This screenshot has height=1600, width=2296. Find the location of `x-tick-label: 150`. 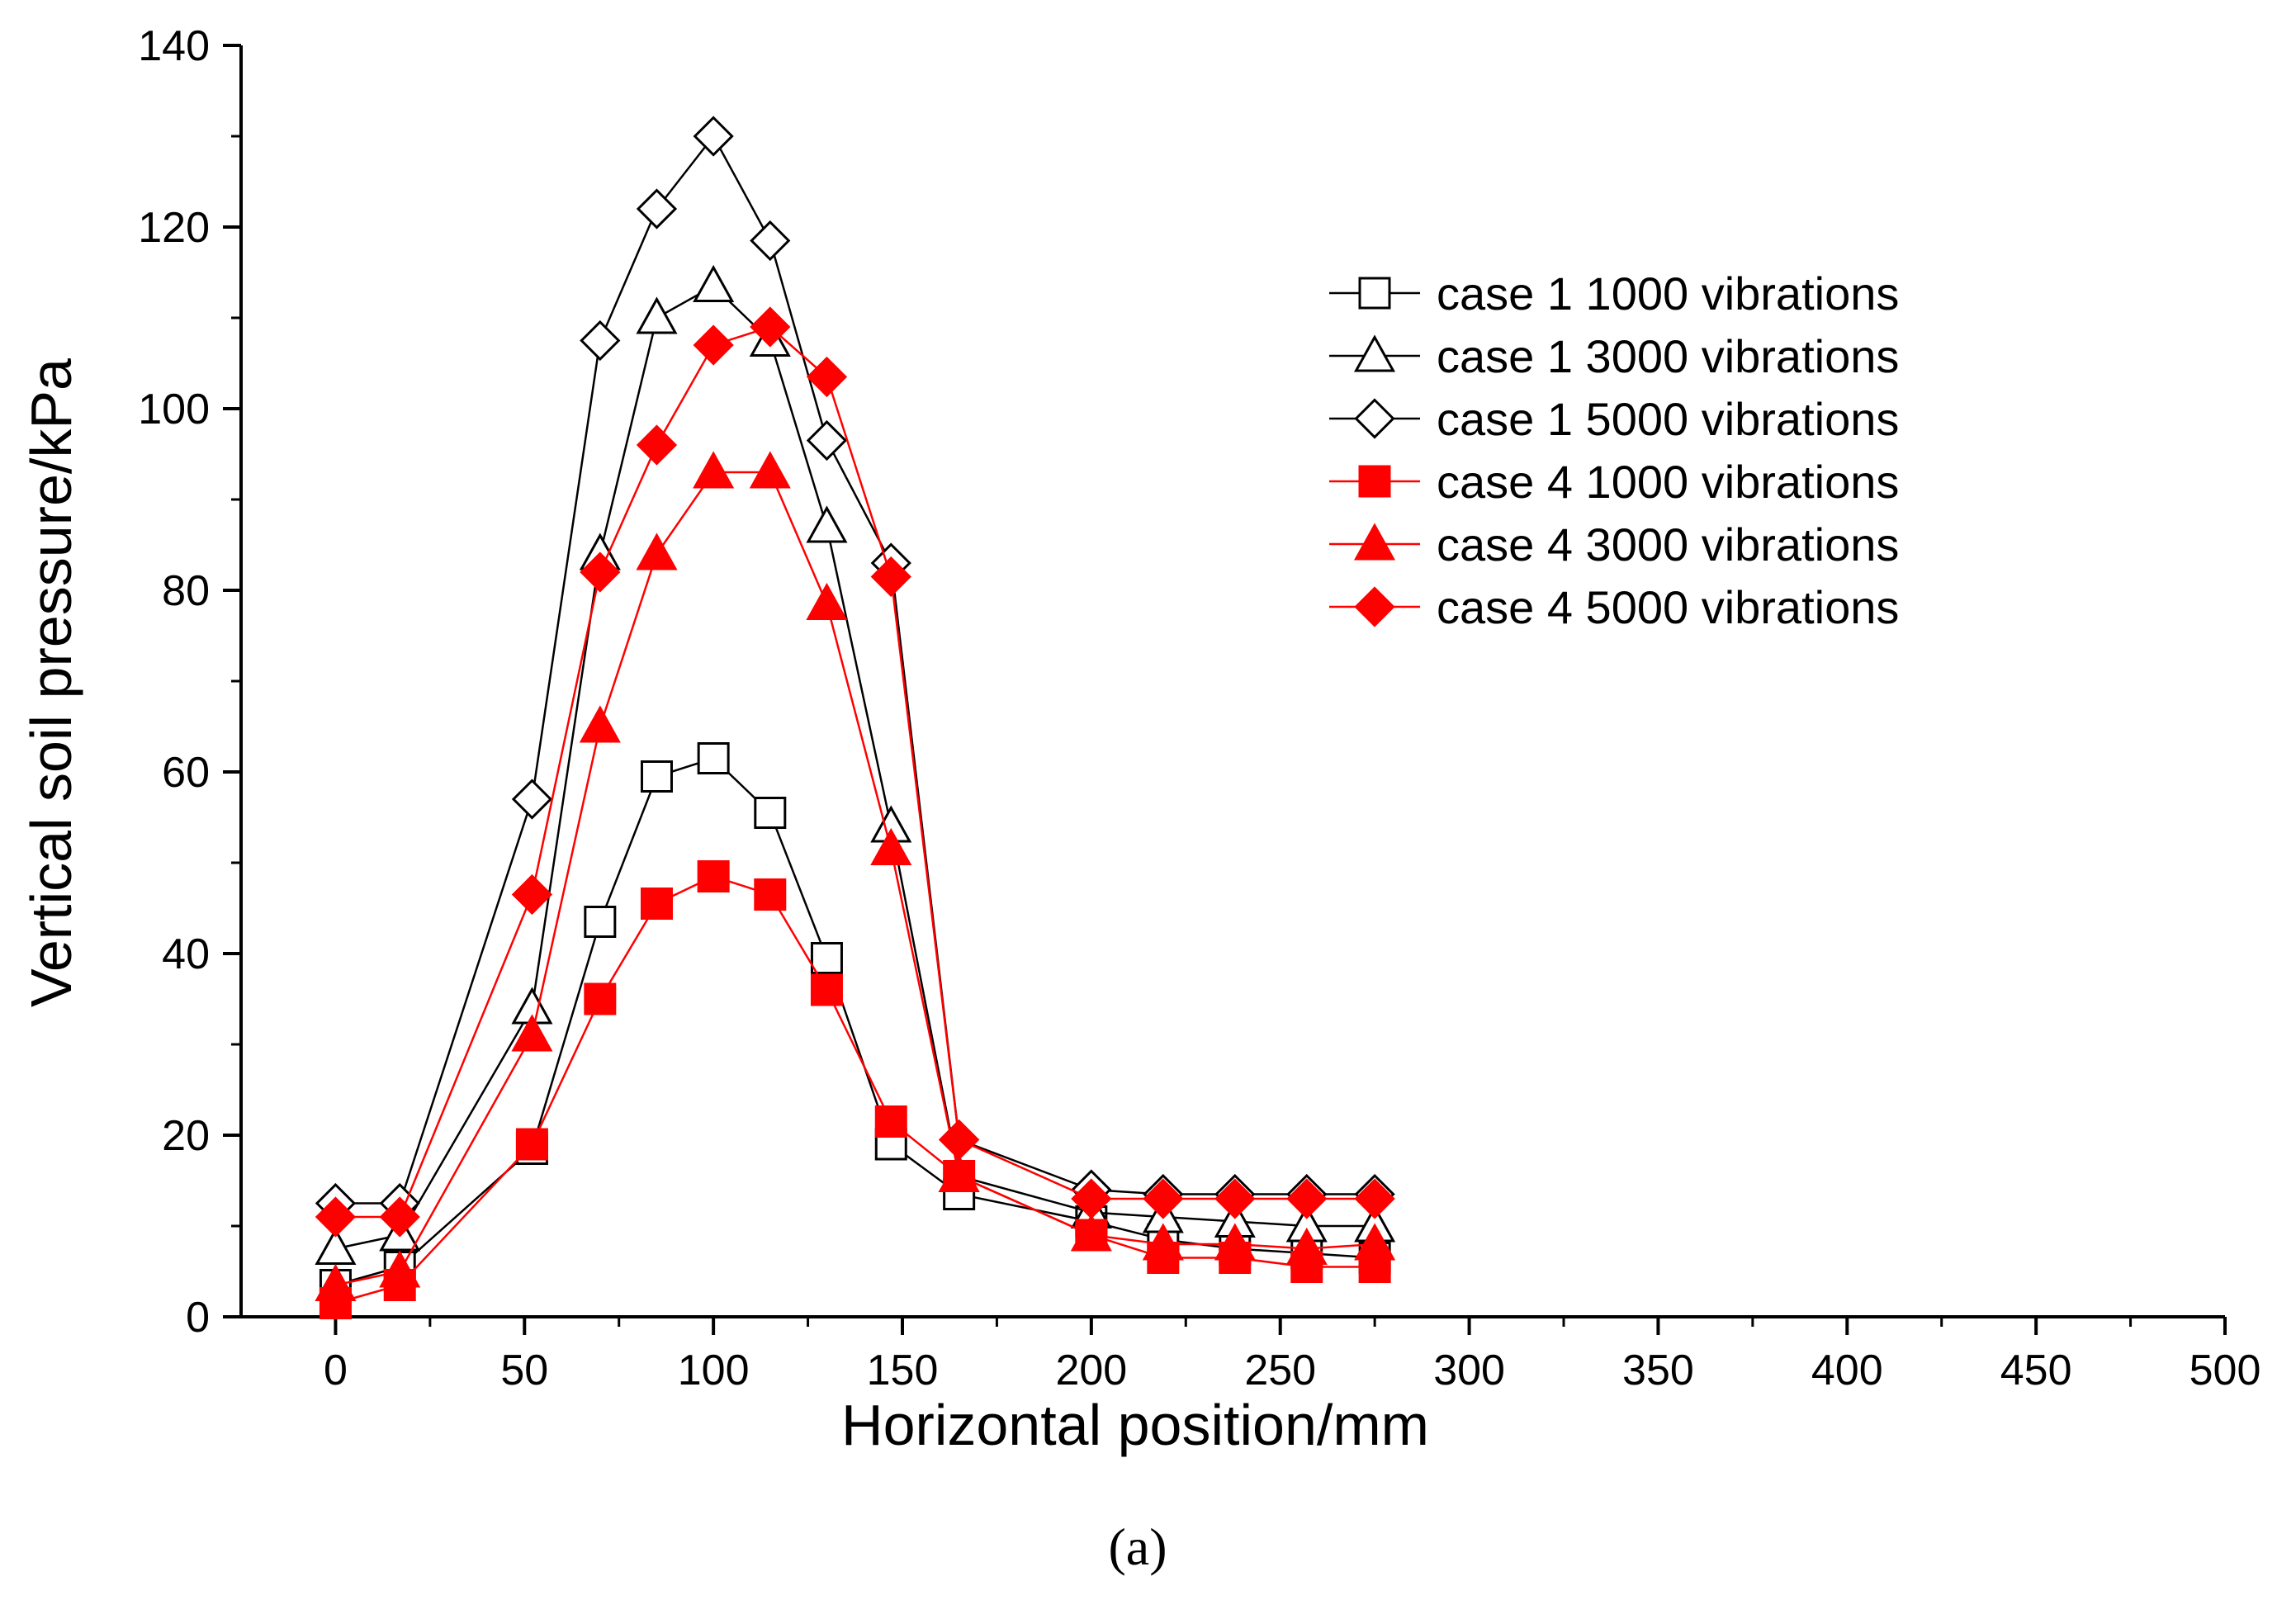

x-tick-label: 150 is located at coordinates (903, 1370).